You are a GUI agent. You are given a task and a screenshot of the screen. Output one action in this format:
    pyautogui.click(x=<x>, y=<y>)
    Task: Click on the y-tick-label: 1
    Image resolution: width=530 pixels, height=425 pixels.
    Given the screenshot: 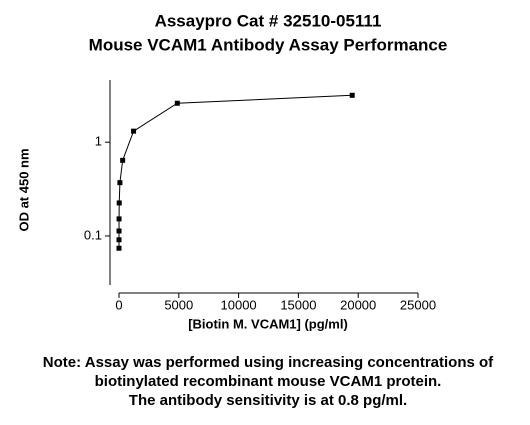 What is the action you would take?
    pyautogui.click(x=98, y=141)
    